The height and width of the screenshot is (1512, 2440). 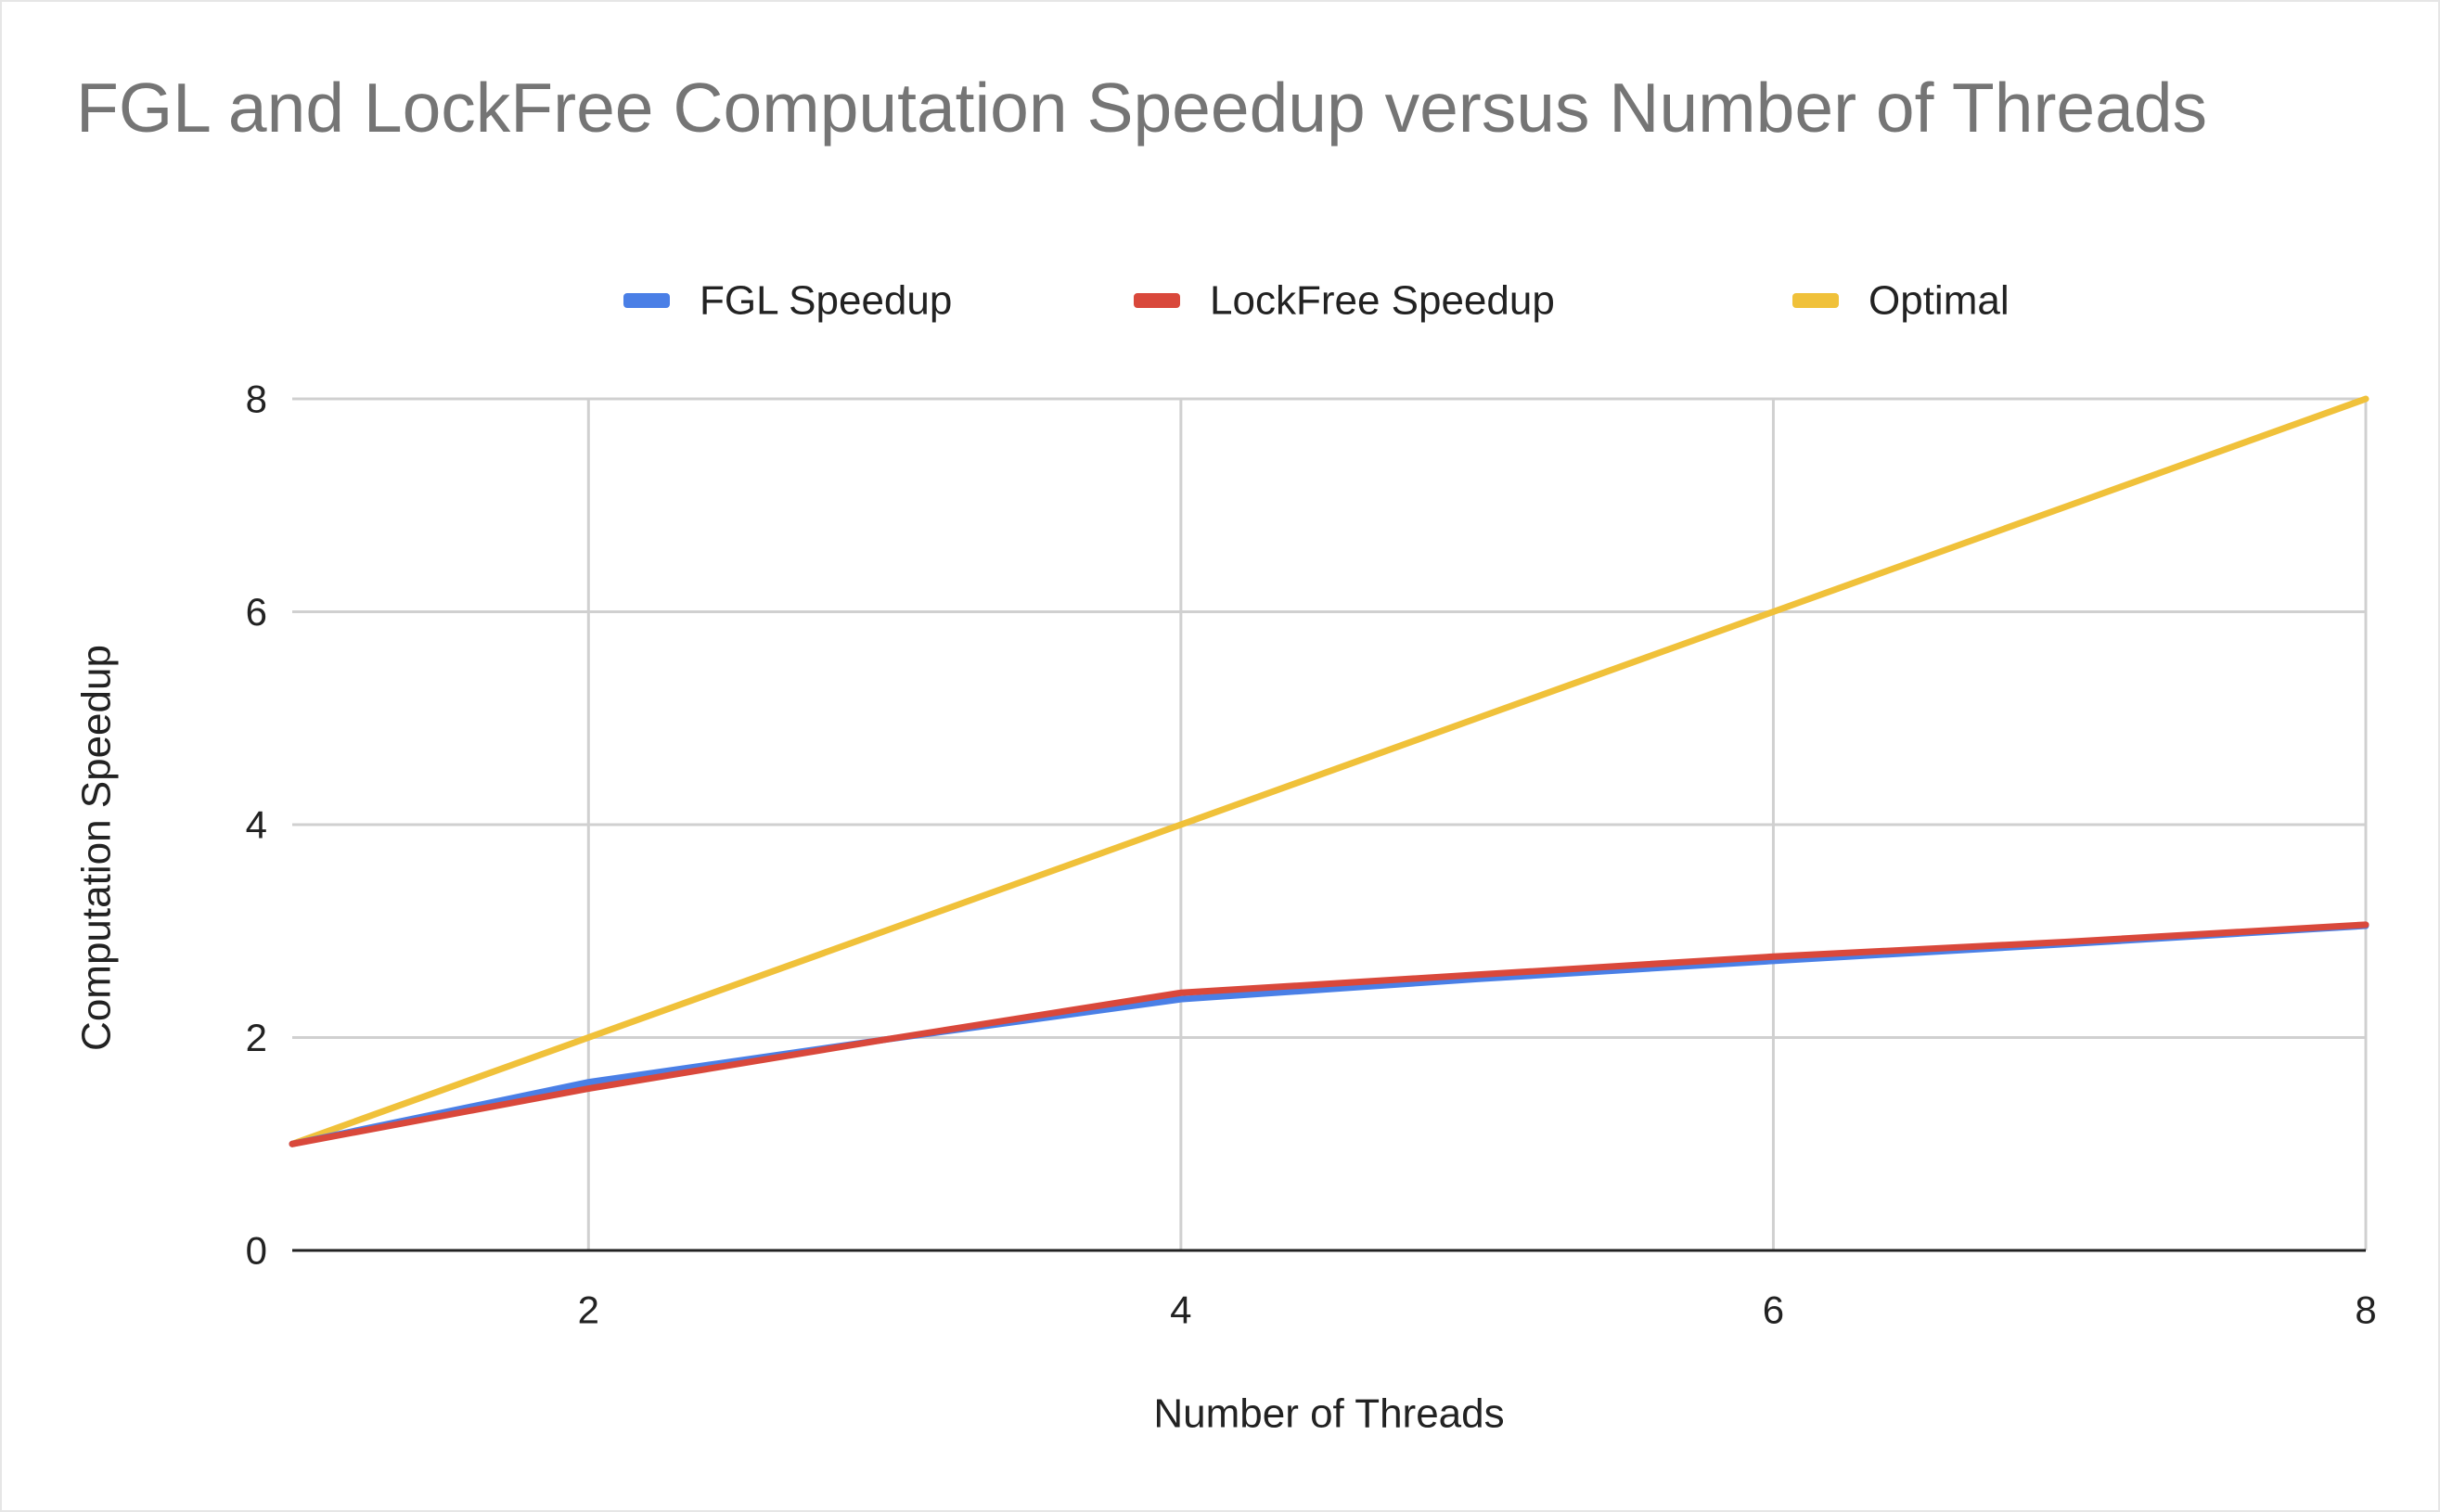 I want to click on legend-label: Optimal, so click(x=1939, y=301).